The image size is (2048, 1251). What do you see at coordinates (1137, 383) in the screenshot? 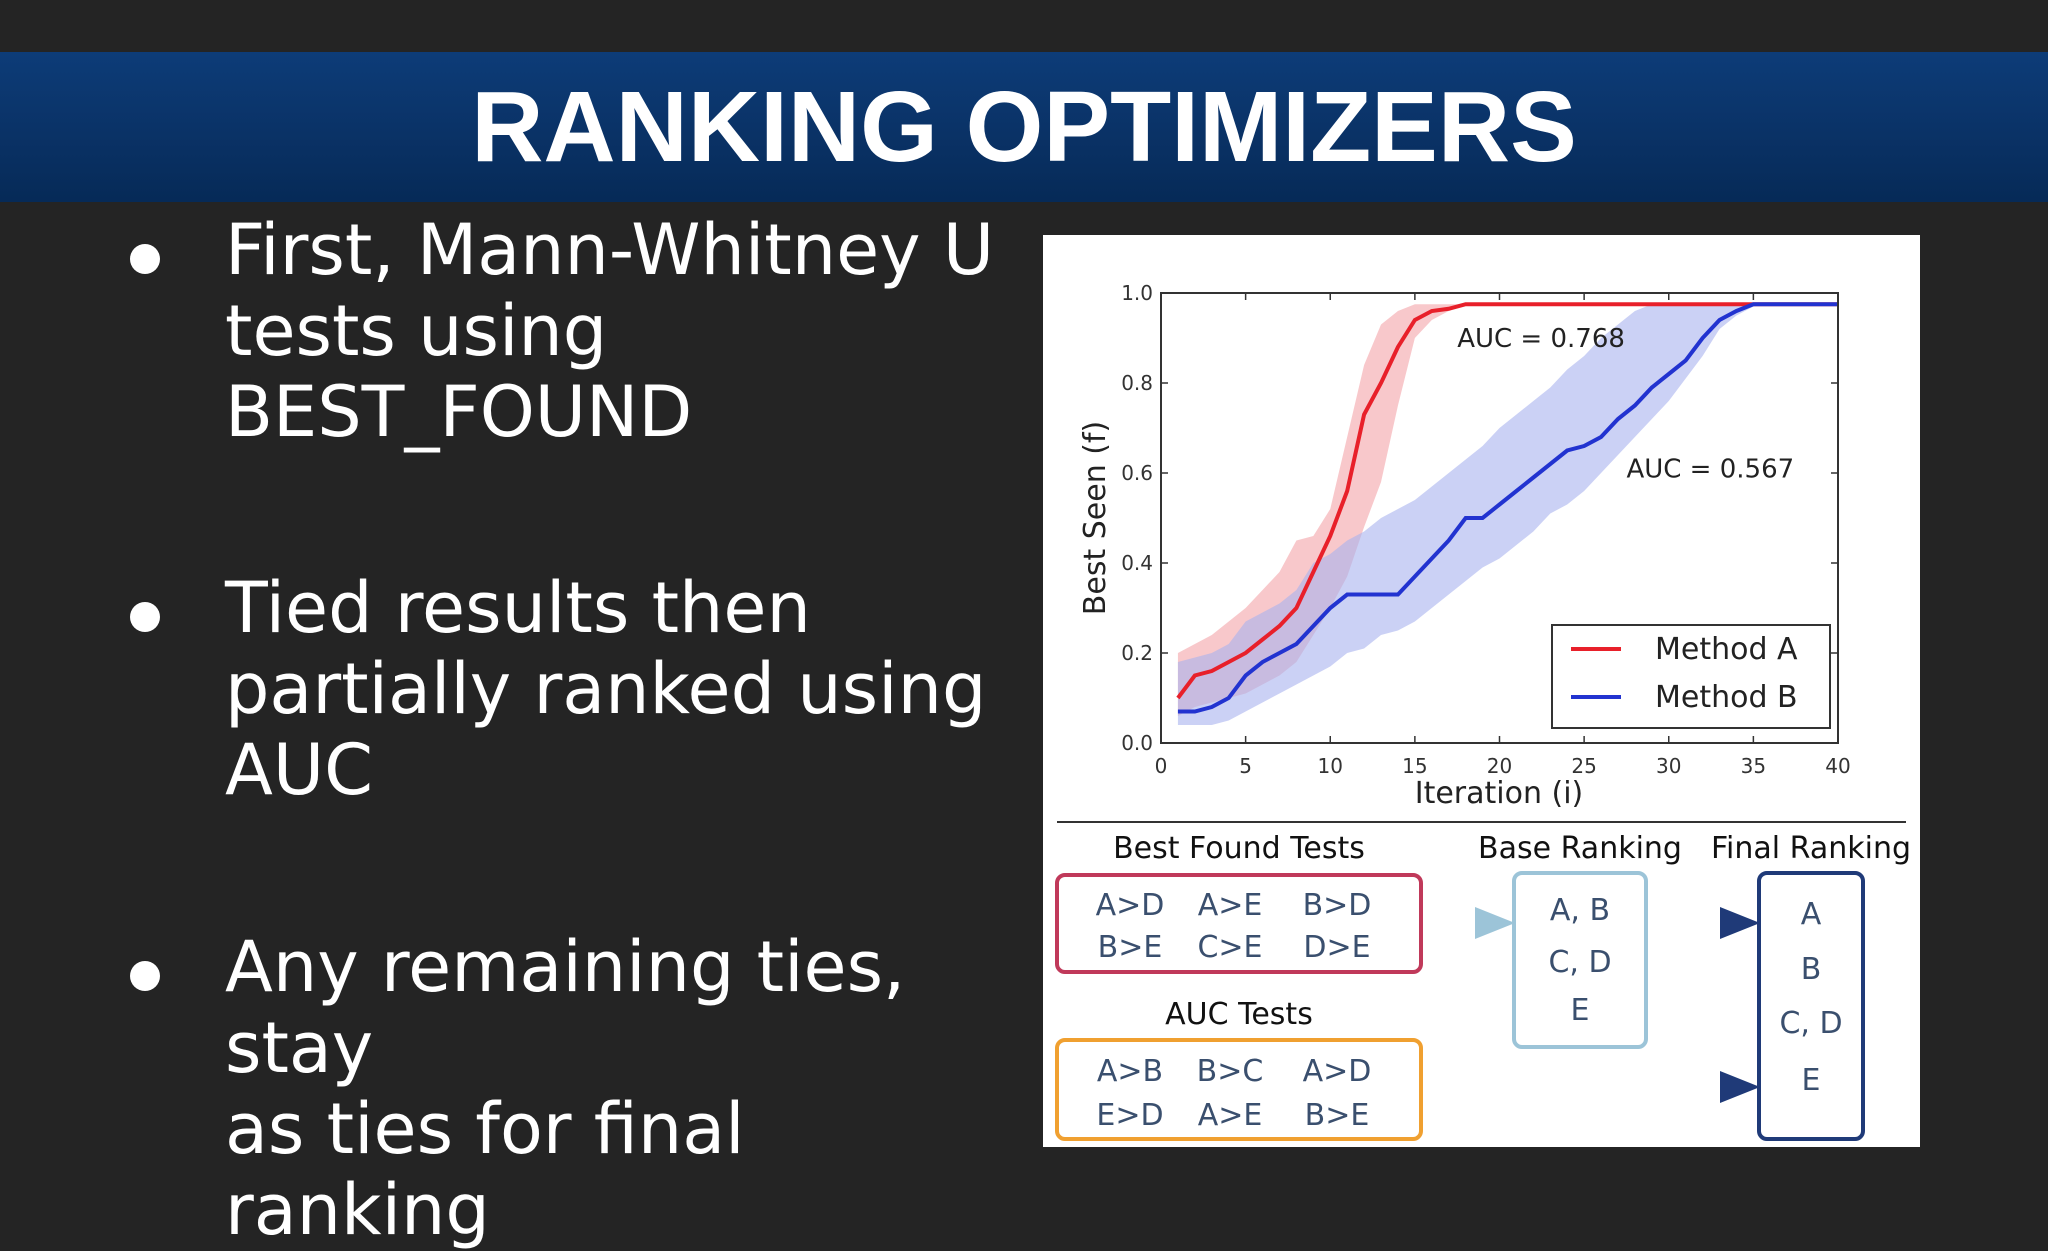
I see `y-tick-label: 0.8` at bounding box center [1137, 383].